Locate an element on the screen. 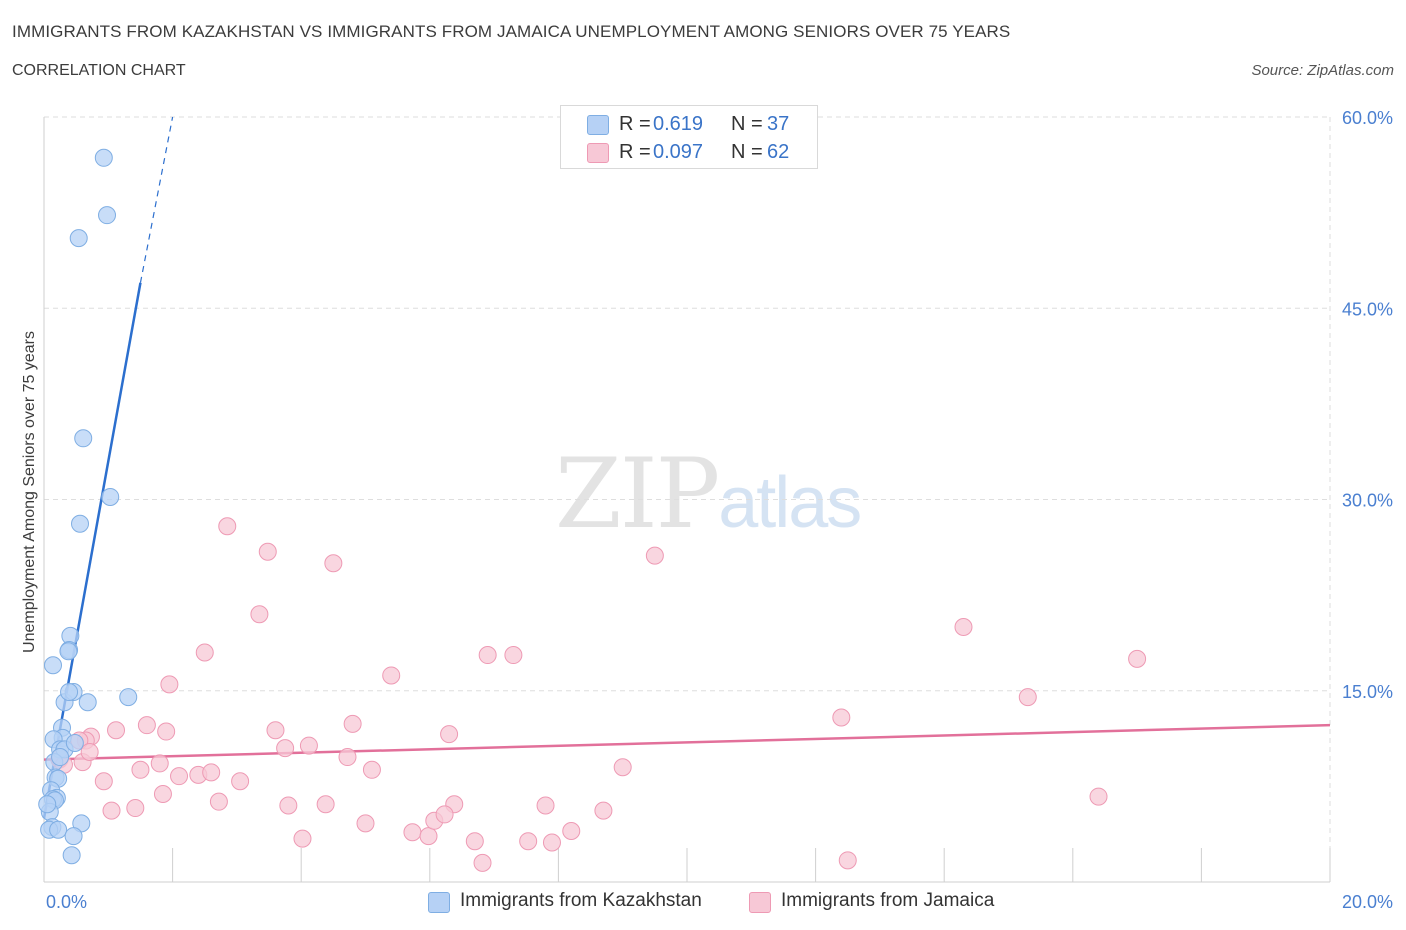 The width and height of the screenshot is (1406, 930). y-tick-label: 45.0% is located at coordinates (1367, 309).